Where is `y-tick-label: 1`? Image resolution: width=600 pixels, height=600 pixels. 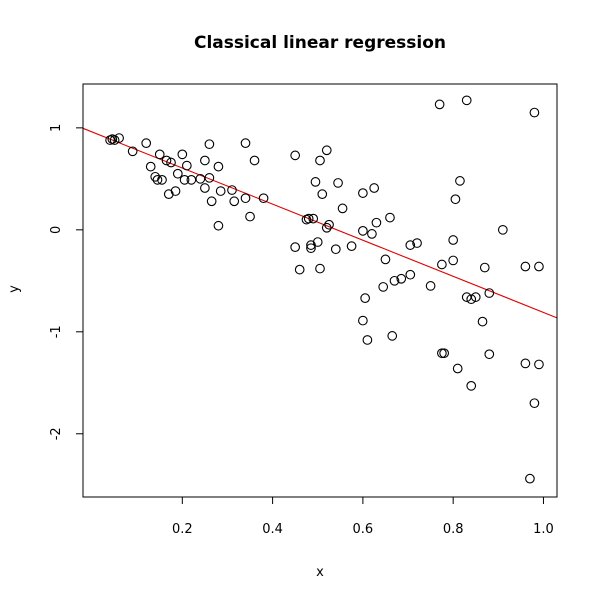
y-tick-label: 1 is located at coordinates (56, 128).